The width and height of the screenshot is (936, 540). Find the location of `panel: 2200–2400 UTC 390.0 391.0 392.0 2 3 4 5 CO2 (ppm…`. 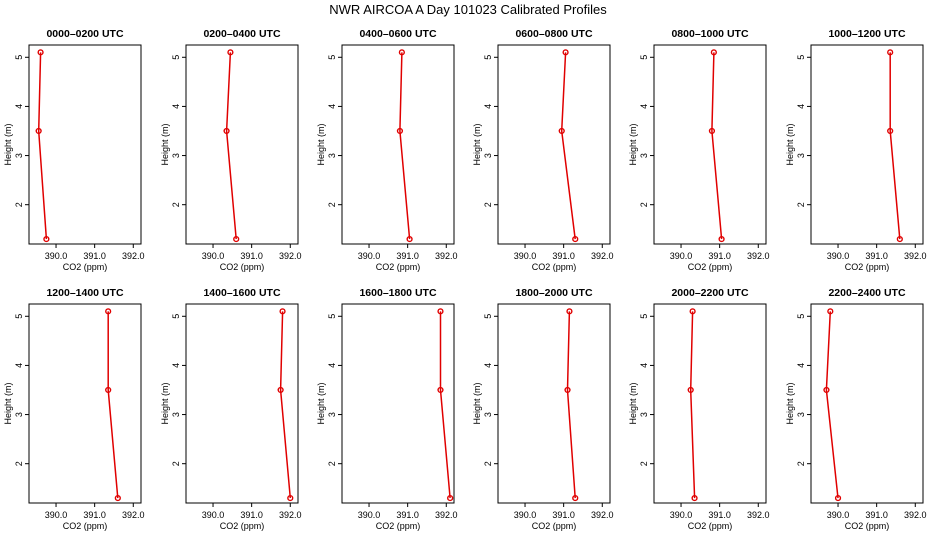

panel: 2200–2400 UTC 390.0 391.0 392.0 2 3 4 5 CO2 (ppm… is located at coordinates (856, 409).